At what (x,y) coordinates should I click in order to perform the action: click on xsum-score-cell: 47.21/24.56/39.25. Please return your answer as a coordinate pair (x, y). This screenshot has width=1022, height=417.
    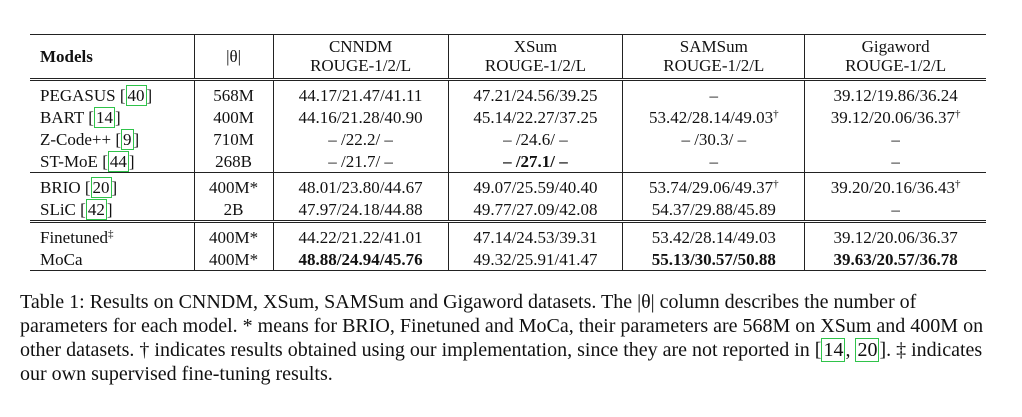
    Looking at the image, I should click on (535, 92).